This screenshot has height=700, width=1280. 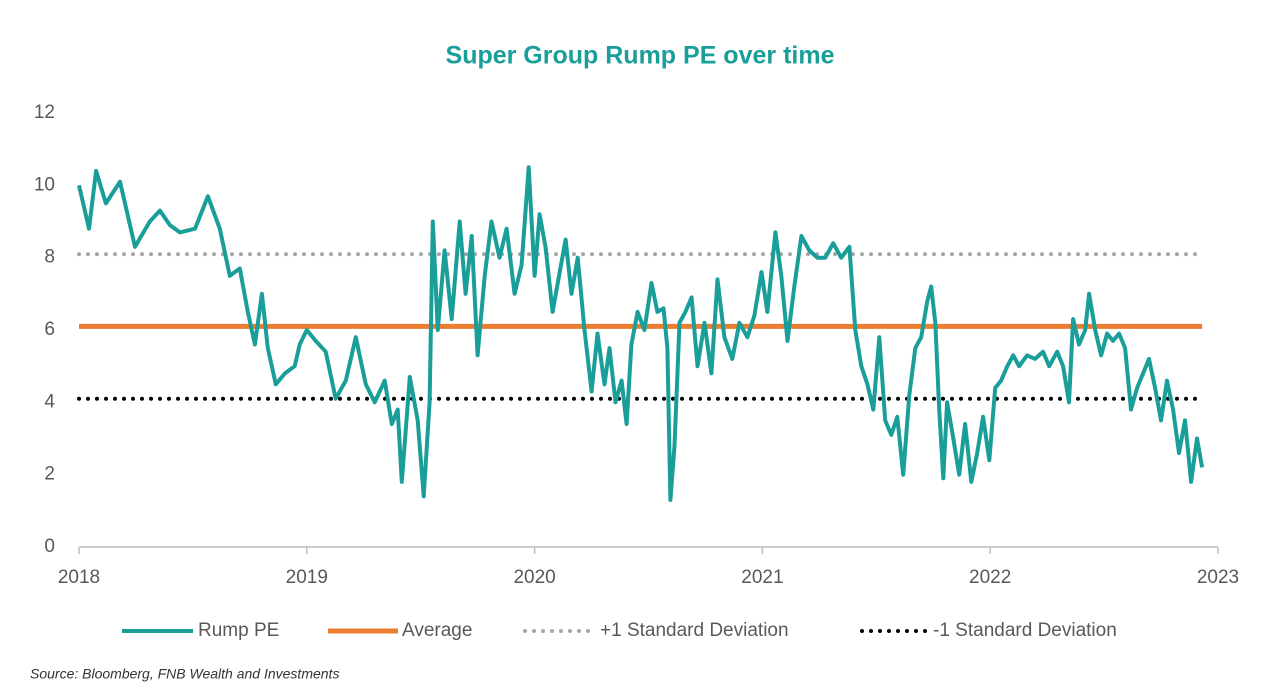 I want to click on y-tick-label: 4, so click(x=49, y=401).